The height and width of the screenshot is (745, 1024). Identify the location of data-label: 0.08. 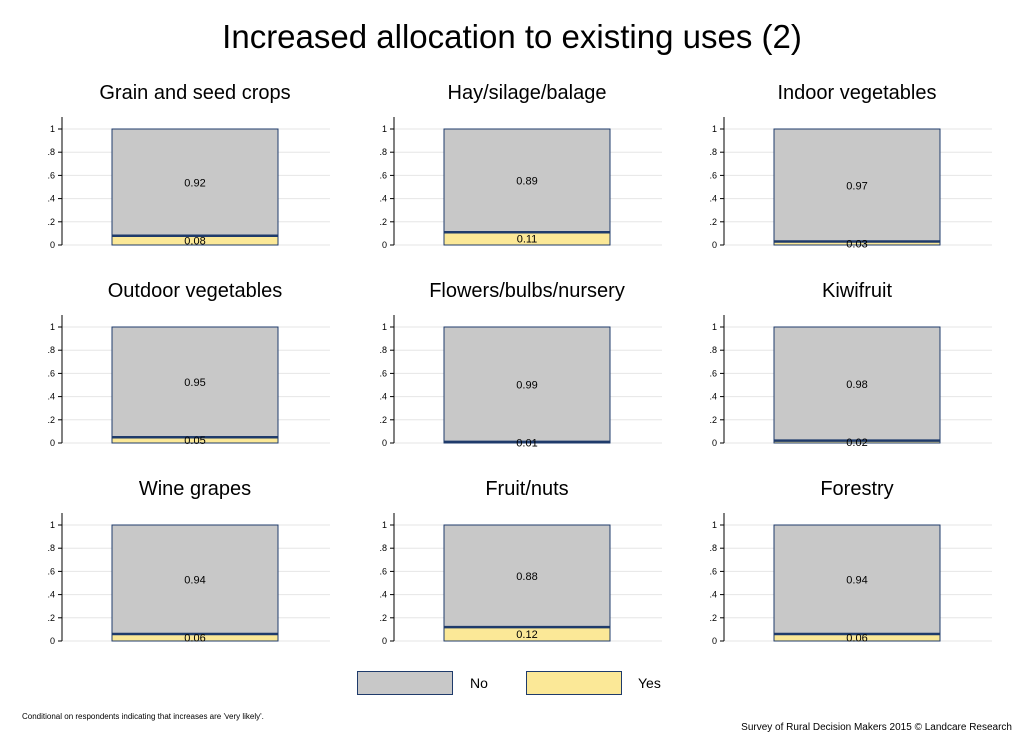
(194, 241).